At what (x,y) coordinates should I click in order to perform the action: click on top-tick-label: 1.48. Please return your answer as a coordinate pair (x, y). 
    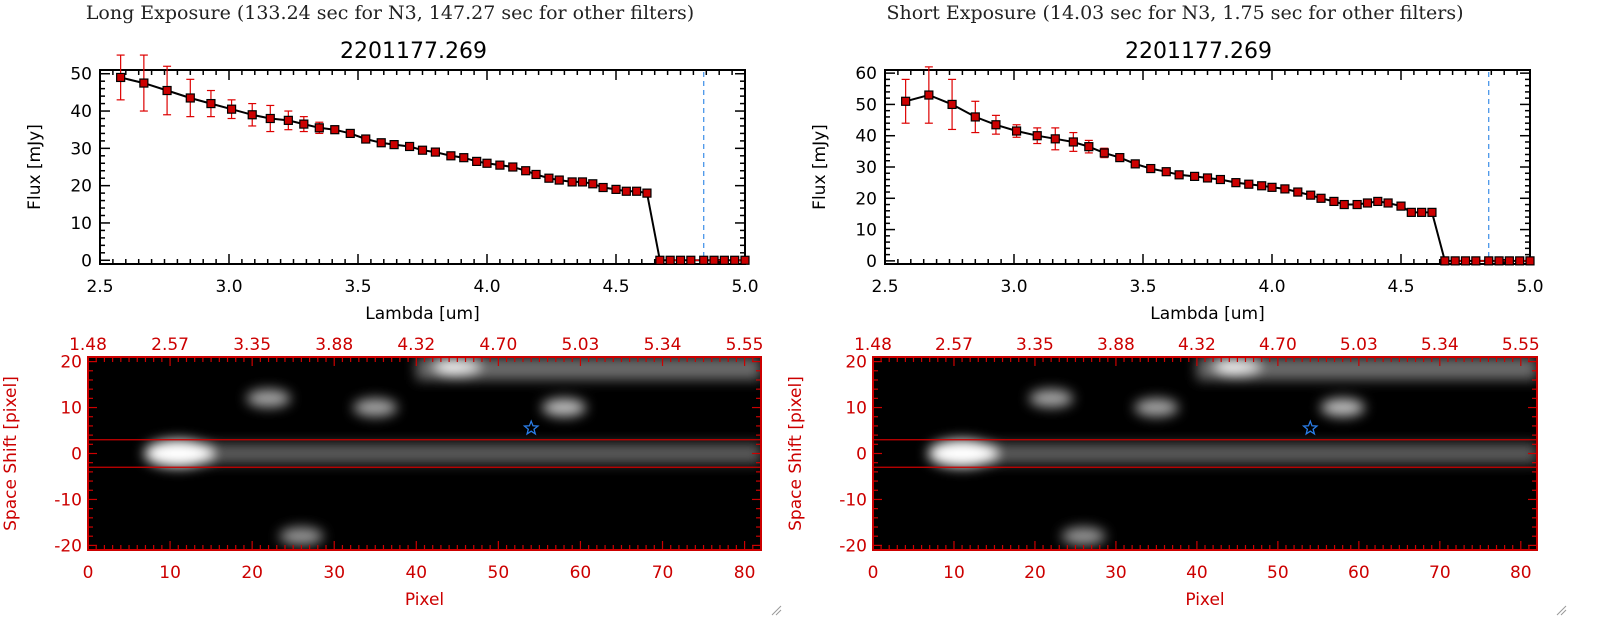
    Looking at the image, I should click on (88, 345).